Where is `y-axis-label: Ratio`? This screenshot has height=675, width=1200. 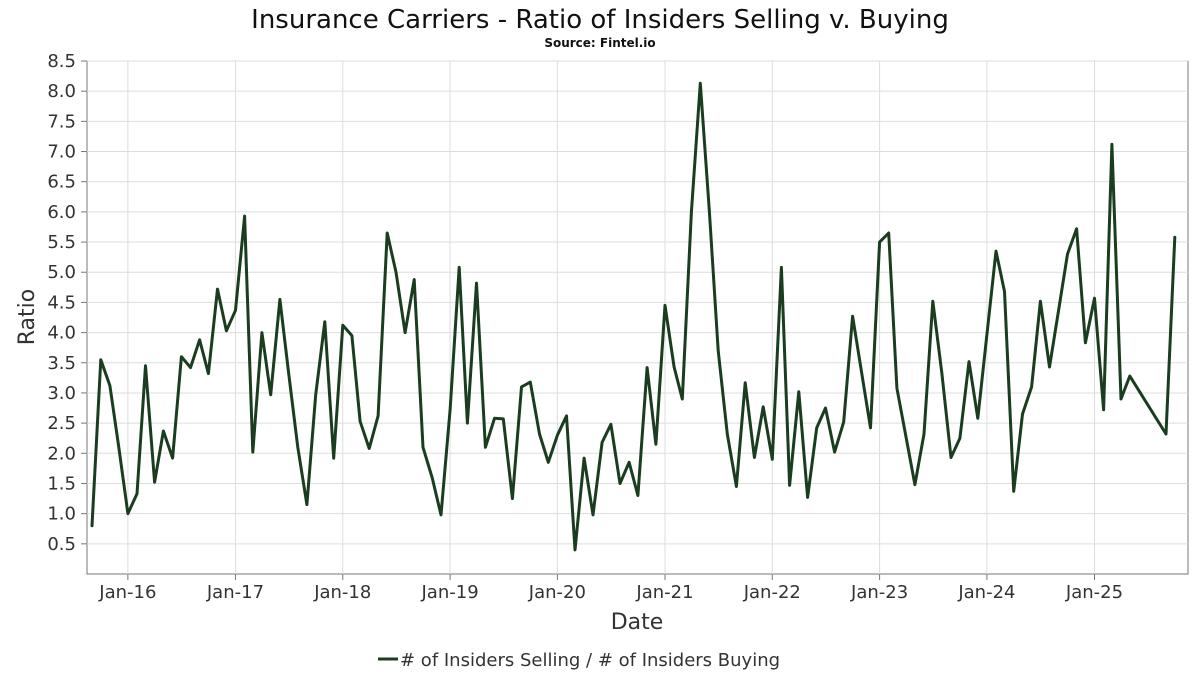
y-axis-label: Ratio is located at coordinates (27, 317).